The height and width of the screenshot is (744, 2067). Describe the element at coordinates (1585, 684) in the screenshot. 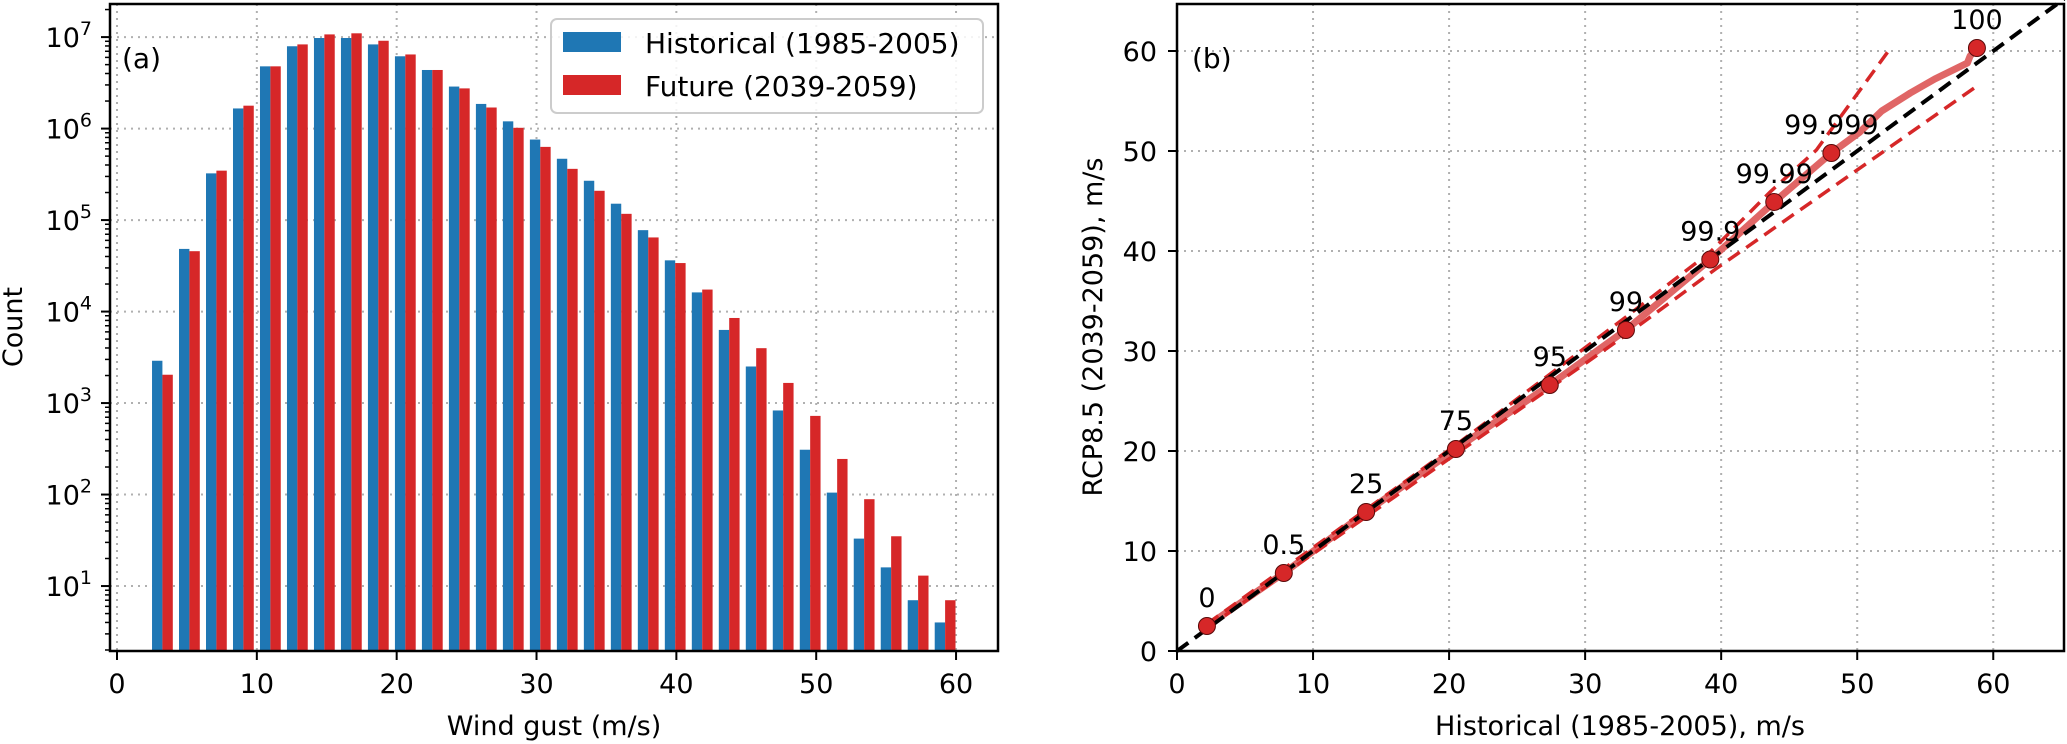

I see `x-tick-label: 30` at that location.